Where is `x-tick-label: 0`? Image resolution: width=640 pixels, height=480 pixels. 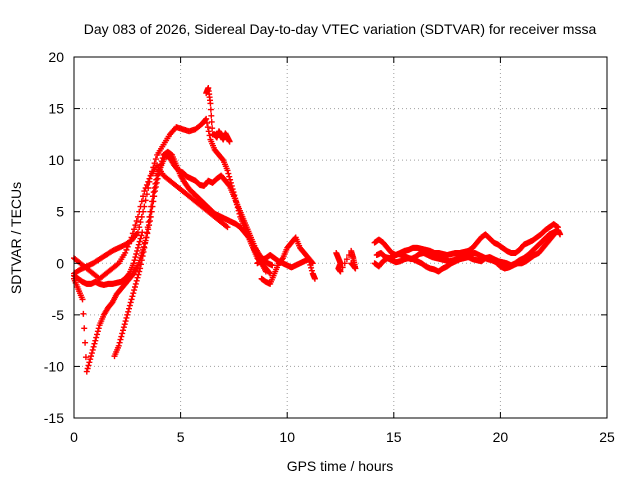 x-tick-label: 0 is located at coordinates (74, 437).